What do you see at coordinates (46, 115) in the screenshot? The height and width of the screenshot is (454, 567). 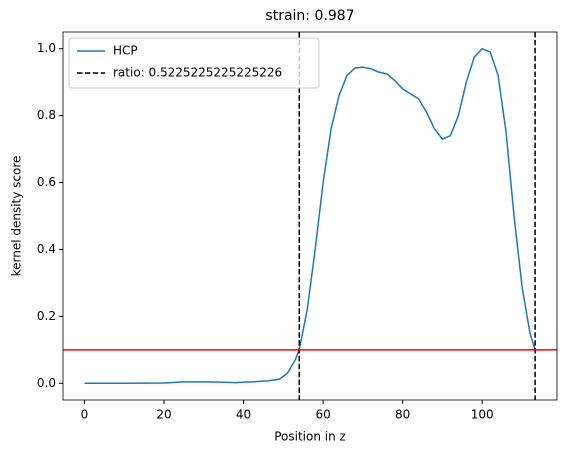 I see `y-tick-label: 0.8` at bounding box center [46, 115].